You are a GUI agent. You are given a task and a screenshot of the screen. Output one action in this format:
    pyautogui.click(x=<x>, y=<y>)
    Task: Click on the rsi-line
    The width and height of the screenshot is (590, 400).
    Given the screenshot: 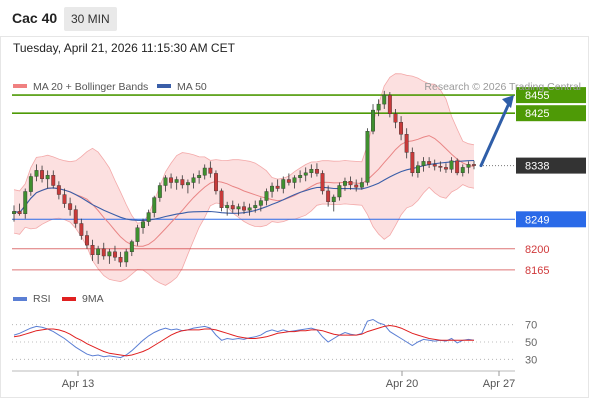 What is the action you would take?
    pyautogui.click(x=244, y=338)
    